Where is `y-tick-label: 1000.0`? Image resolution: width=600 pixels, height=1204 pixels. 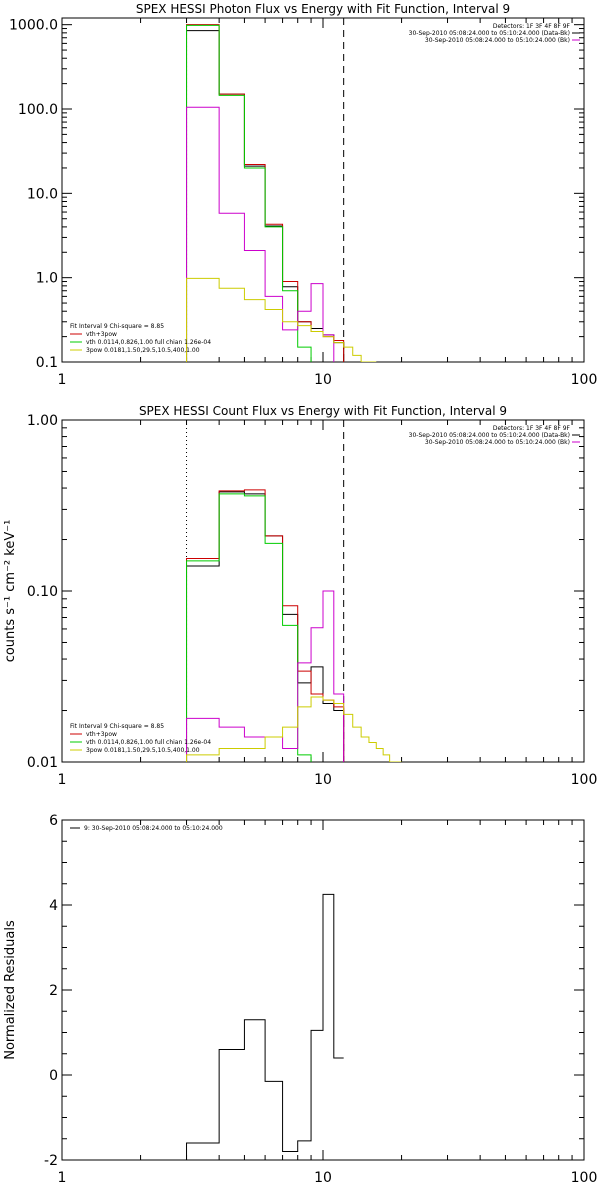 y-tick-label: 1000.0 is located at coordinates (33, 26).